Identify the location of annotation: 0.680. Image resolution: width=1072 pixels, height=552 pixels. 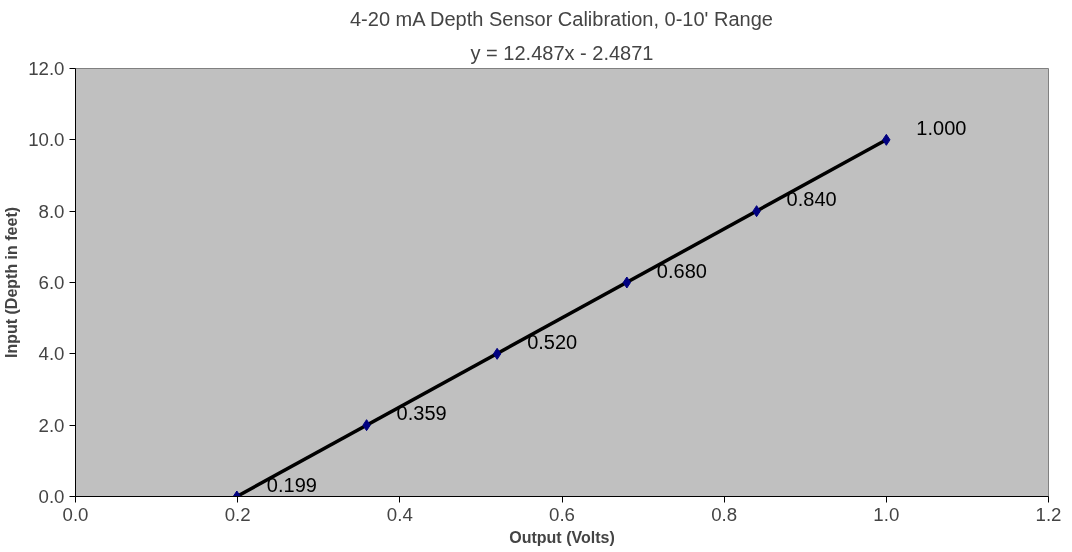
(681, 270).